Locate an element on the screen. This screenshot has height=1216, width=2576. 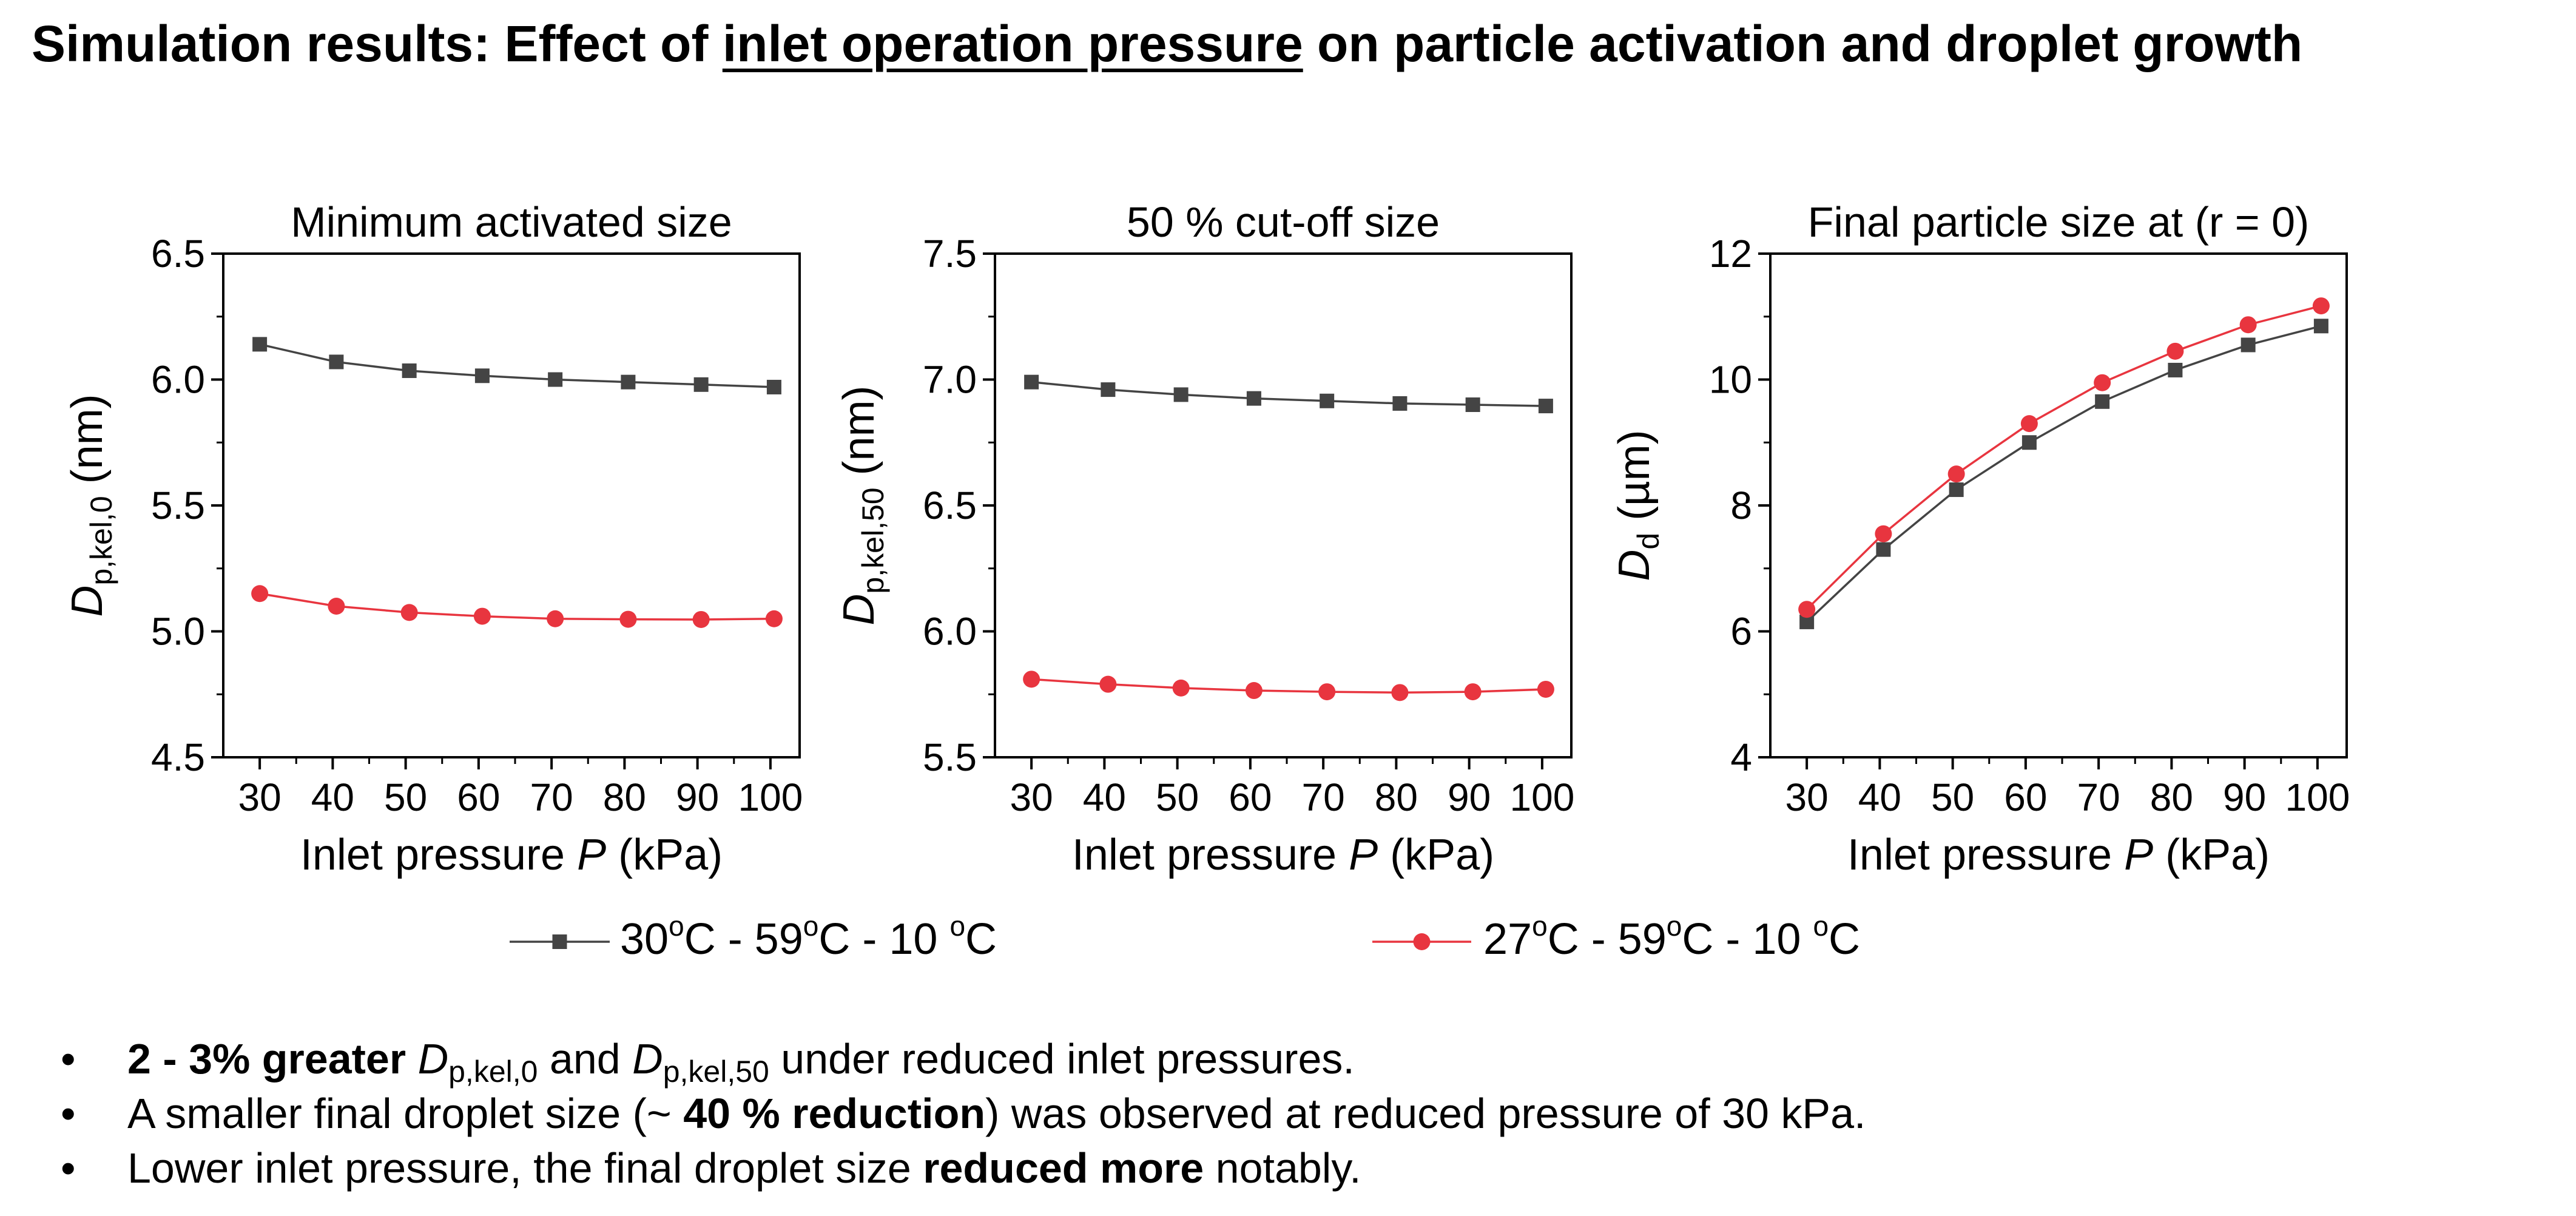
slide-title-underlined: inlet operation pressure is located at coordinates (1013, 44).